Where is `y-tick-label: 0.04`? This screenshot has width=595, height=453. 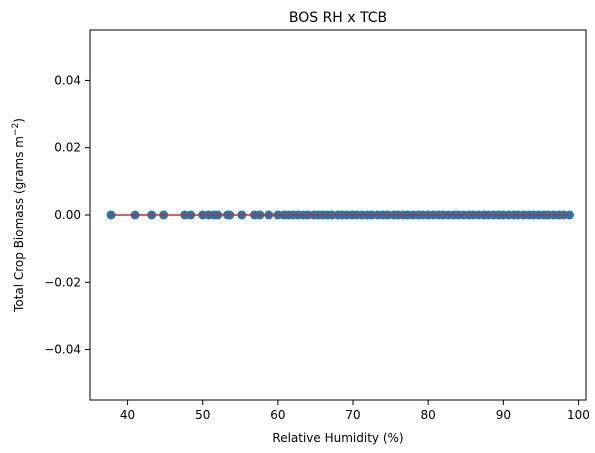
y-tick-label: 0.04 is located at coordinates (67, 80).